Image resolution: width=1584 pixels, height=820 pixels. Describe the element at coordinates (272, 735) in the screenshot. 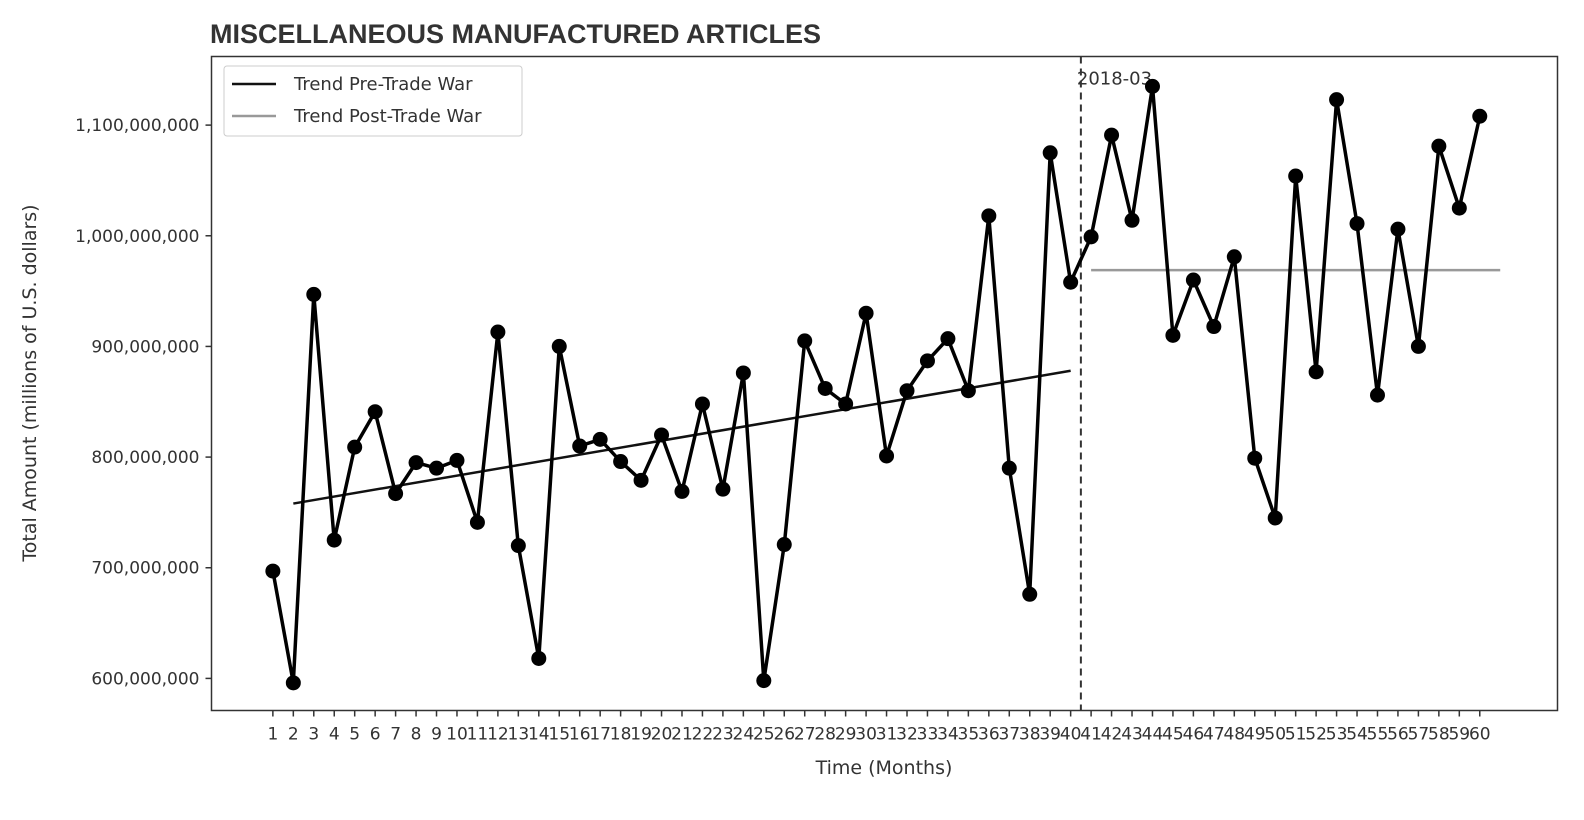

I see `x-tick-label: 1` at that location.